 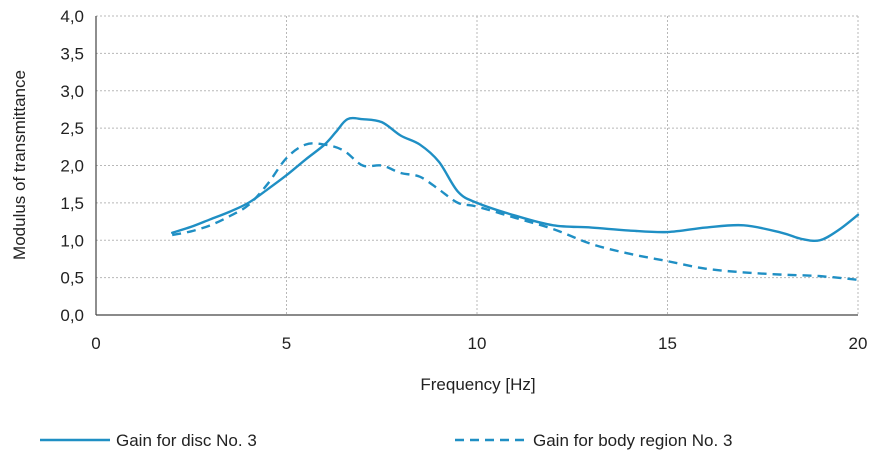 I want to click on y-axis-title: Modulus of transmittance, so click(x=19, y=165).